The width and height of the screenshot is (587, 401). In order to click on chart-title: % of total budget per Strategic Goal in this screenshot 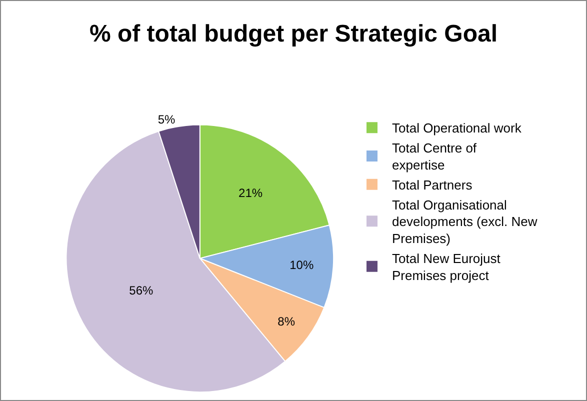, I will do `click(293, 34)`.